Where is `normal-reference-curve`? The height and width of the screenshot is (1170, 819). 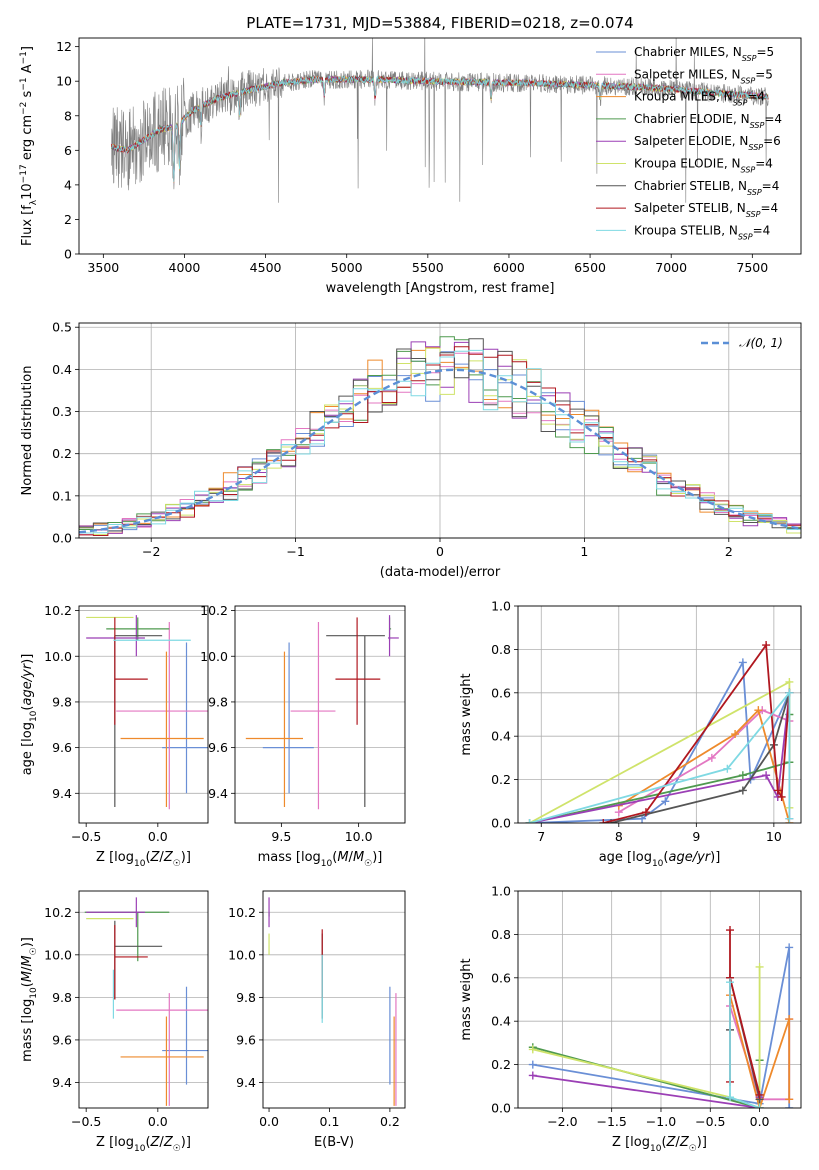 normal-reference-curve is located at coordinates (440, 451).